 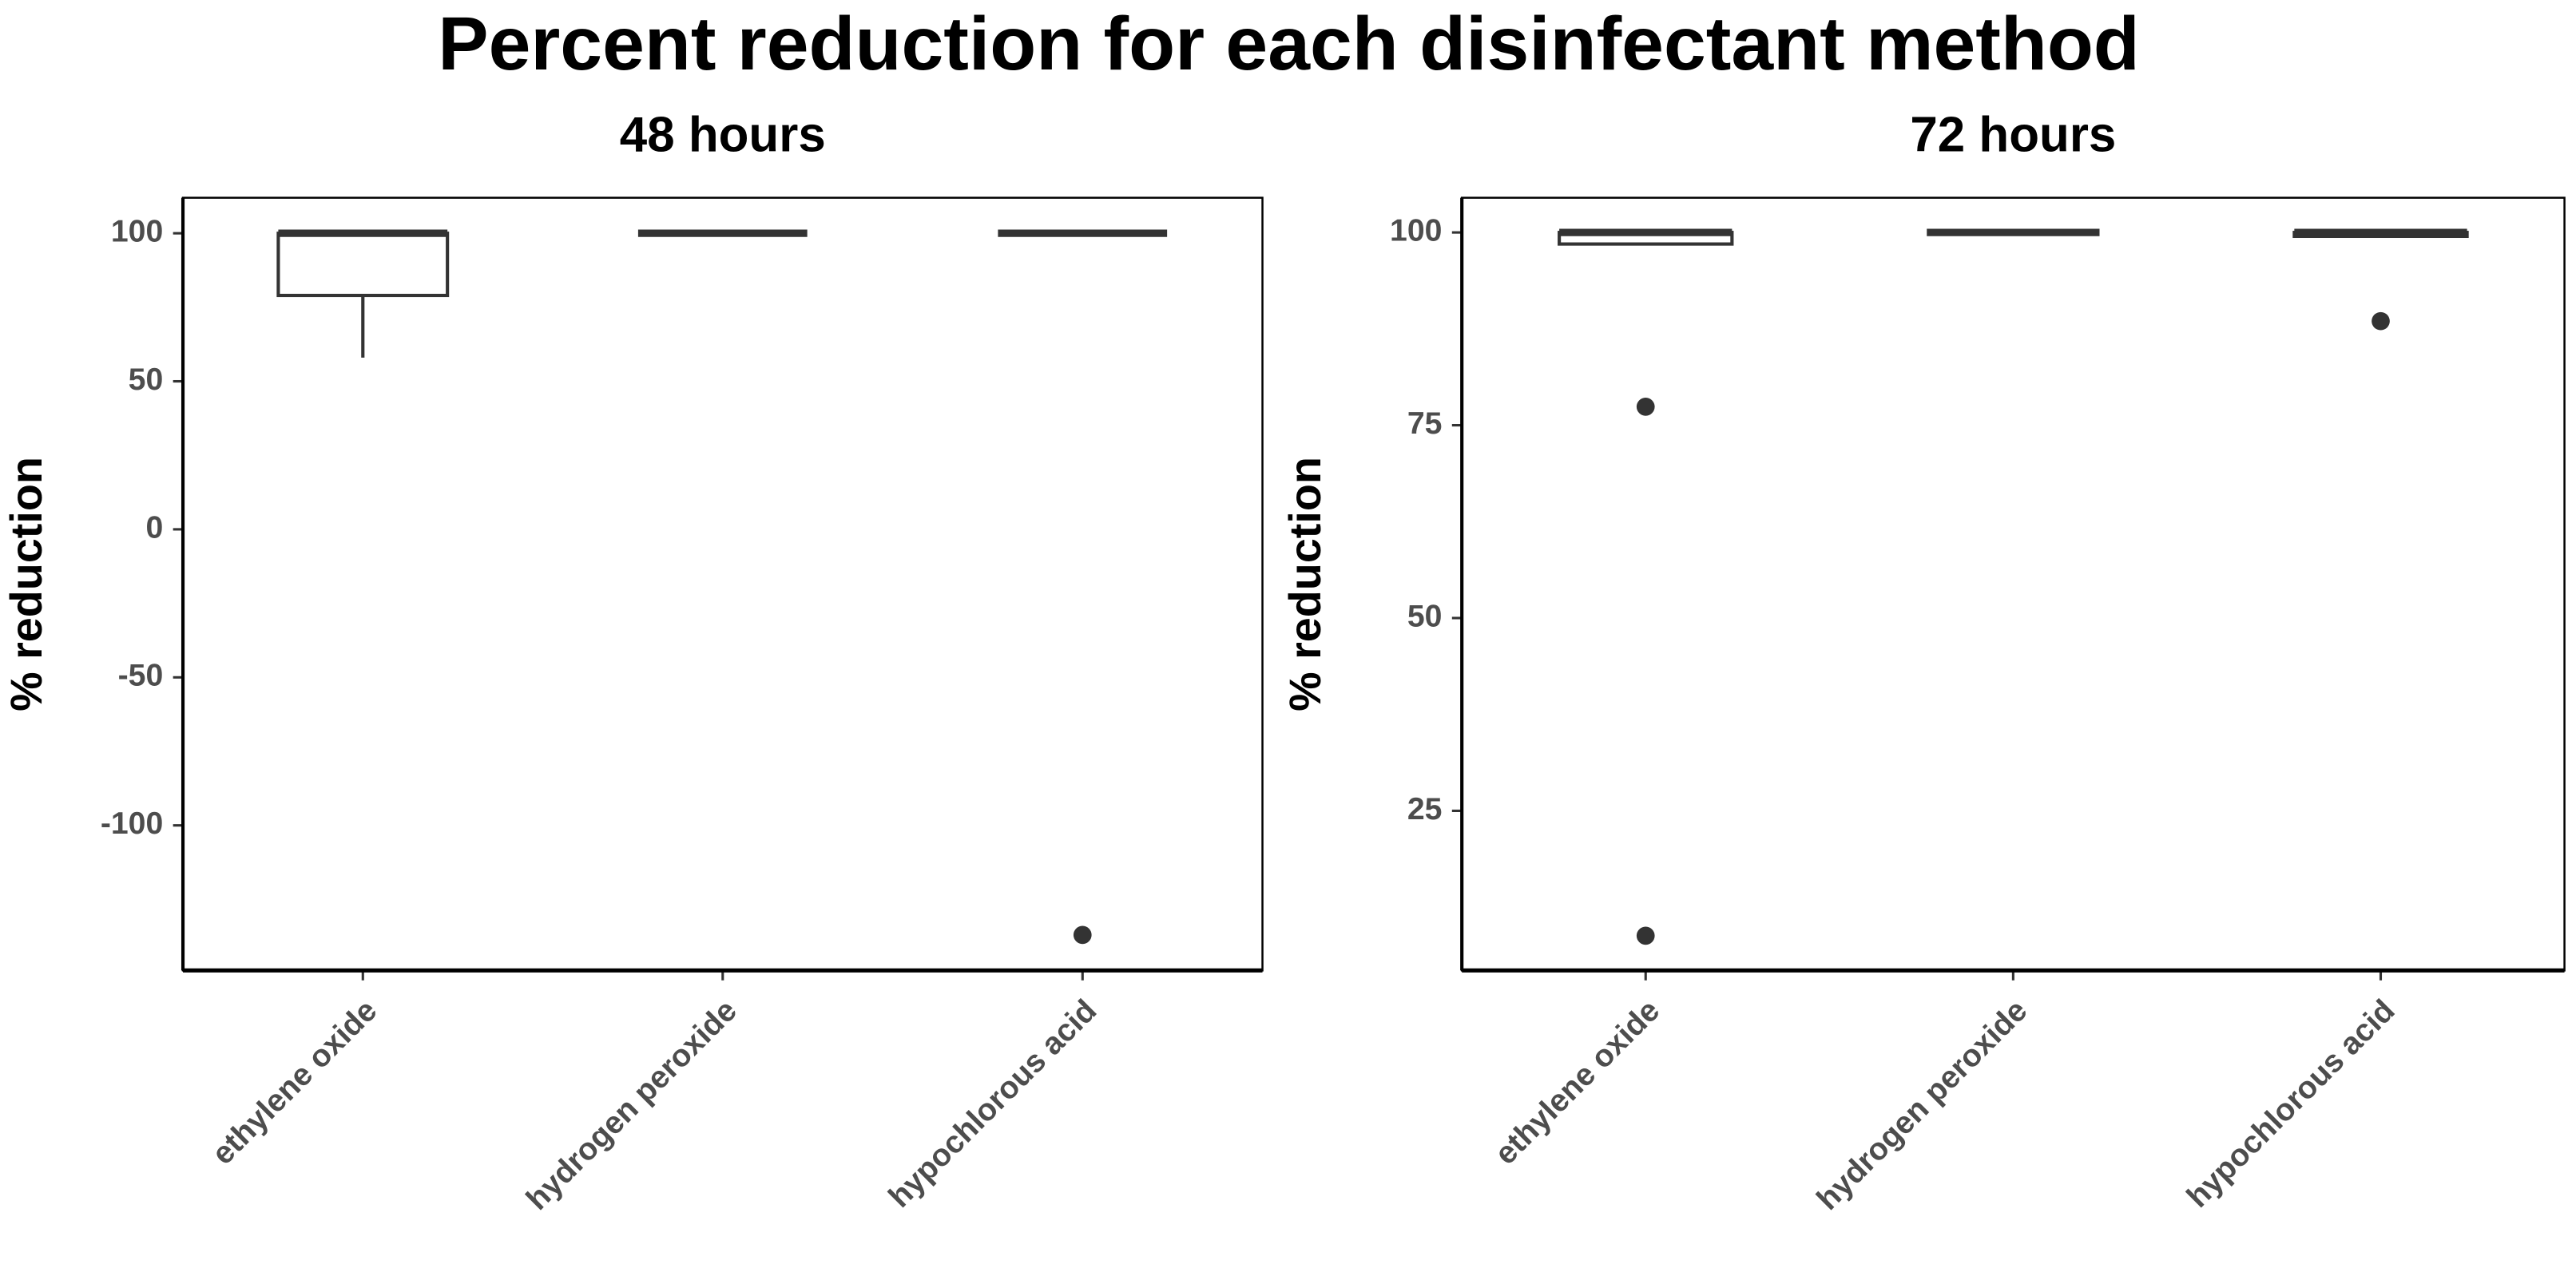 I want to click on y-tick-label: -50, so click(x=141, y=676).